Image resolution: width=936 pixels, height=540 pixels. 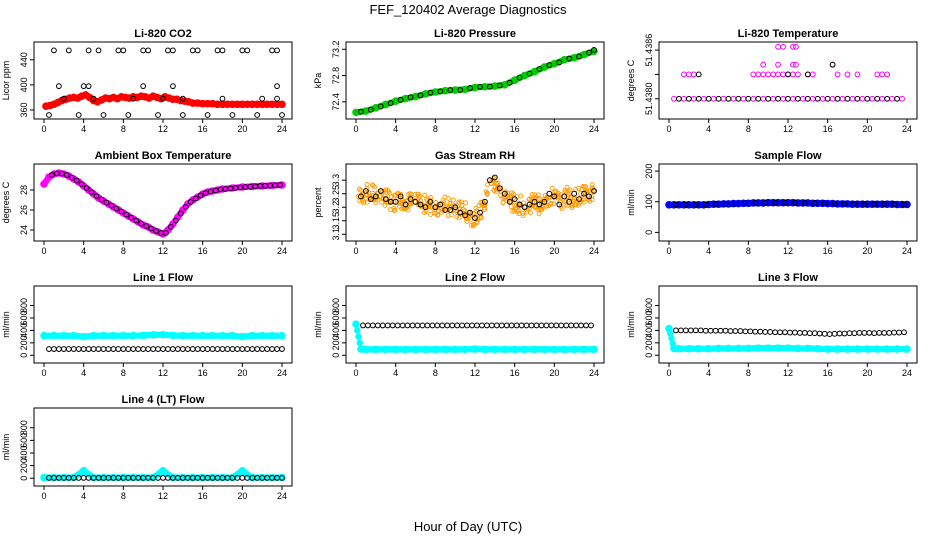 What do you see at coordinates (668, 373) in the screenshot?
I see `x-tick-label: 0` at bounding box center [668, 373].